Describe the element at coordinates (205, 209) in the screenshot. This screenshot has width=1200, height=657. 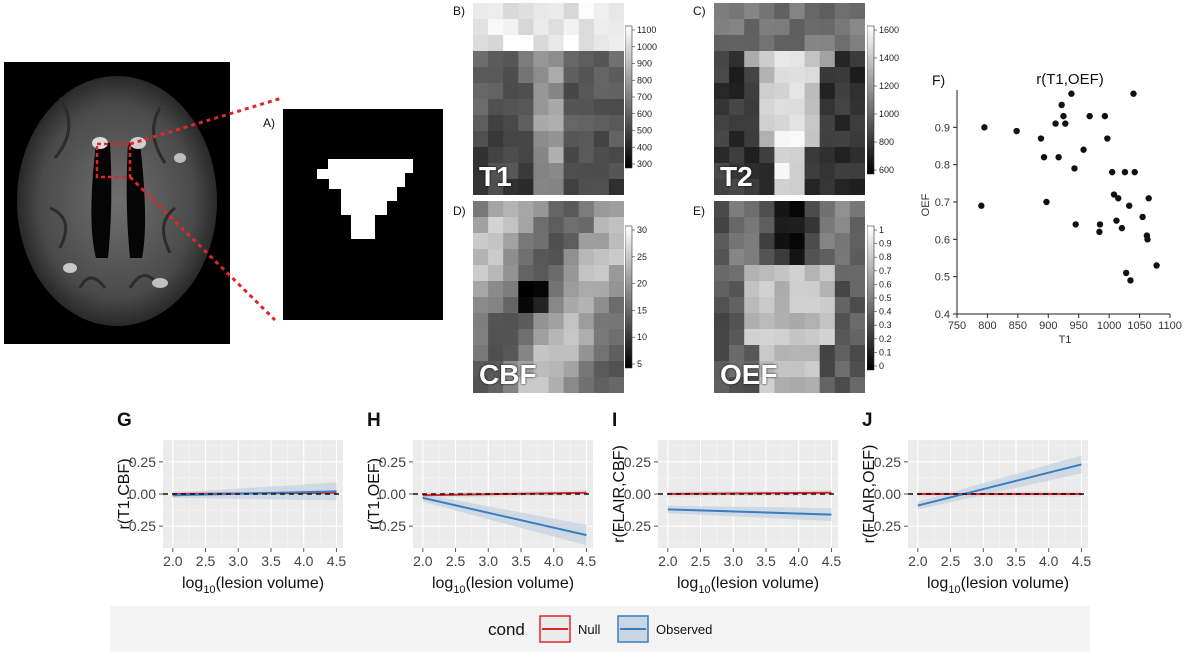
I see `zoom-lines` at that location.